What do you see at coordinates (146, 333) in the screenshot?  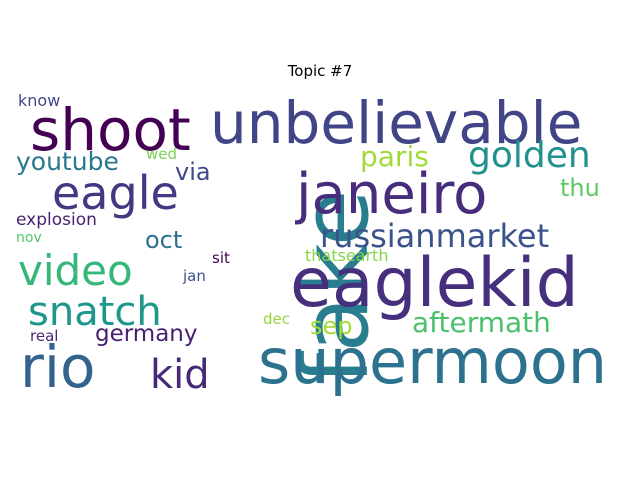 I see `word-germany: germany` at bounding box center [146, 333].